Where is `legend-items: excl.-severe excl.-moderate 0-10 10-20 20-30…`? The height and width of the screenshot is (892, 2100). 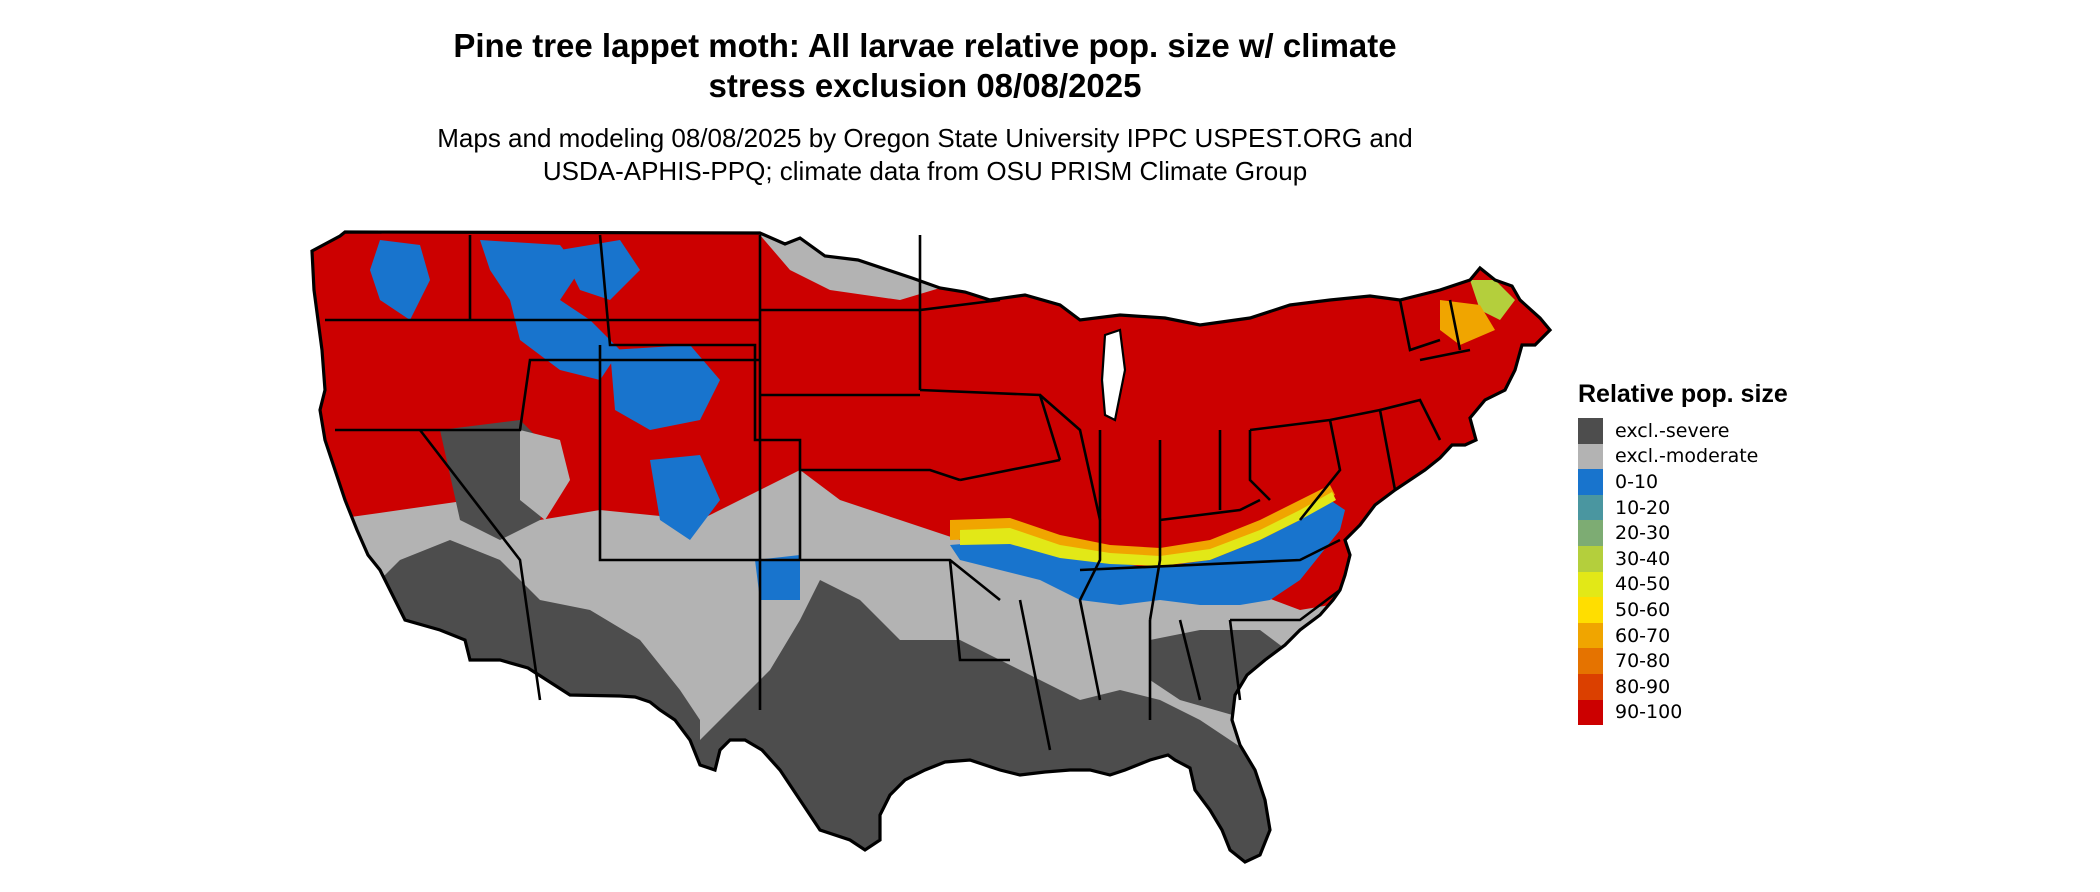
legend-items: excl.-severe excl.-moderate 0-10 10-20 20-30… is located at coordinates (1683, 572).